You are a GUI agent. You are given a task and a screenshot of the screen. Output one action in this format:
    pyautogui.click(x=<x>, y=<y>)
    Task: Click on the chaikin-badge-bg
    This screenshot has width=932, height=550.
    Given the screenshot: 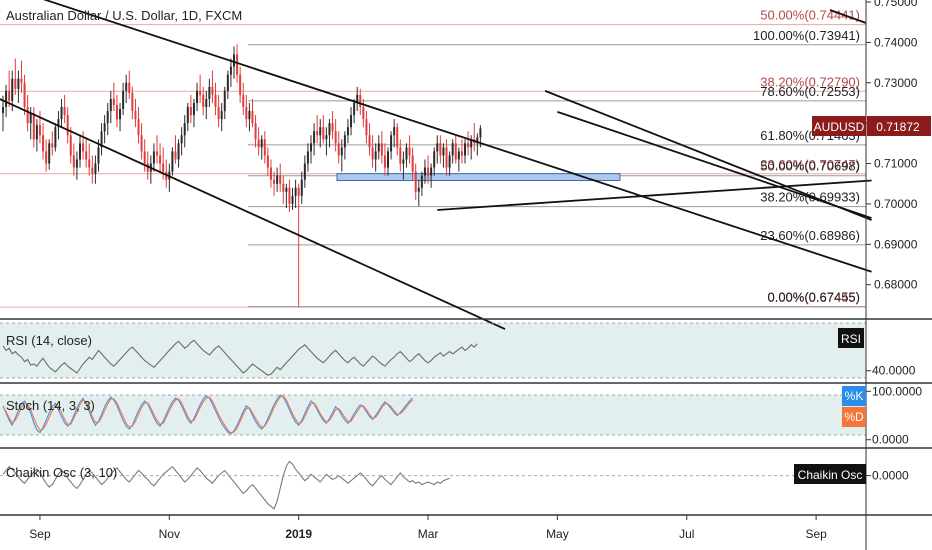 What is the action you would take?
    pyautogui.click(x=830, y=474)
    